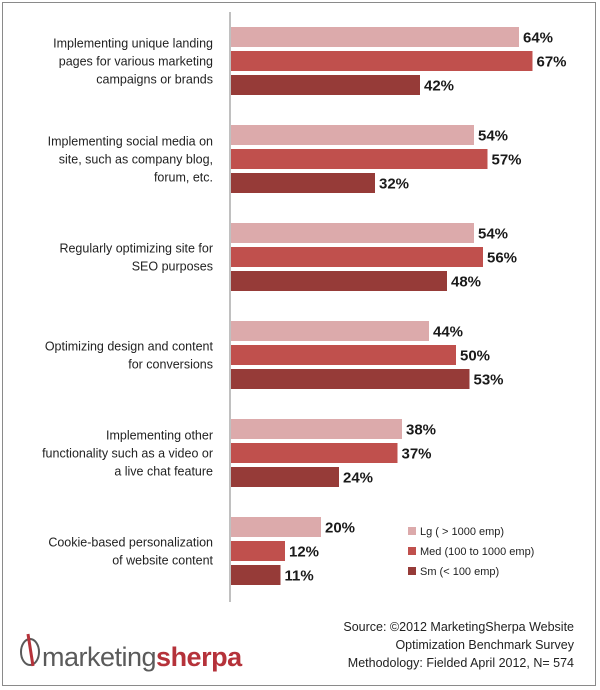 The height and width of the screenshot is (690, 600). I want to click on data-label: 20%, so click(340, 528).